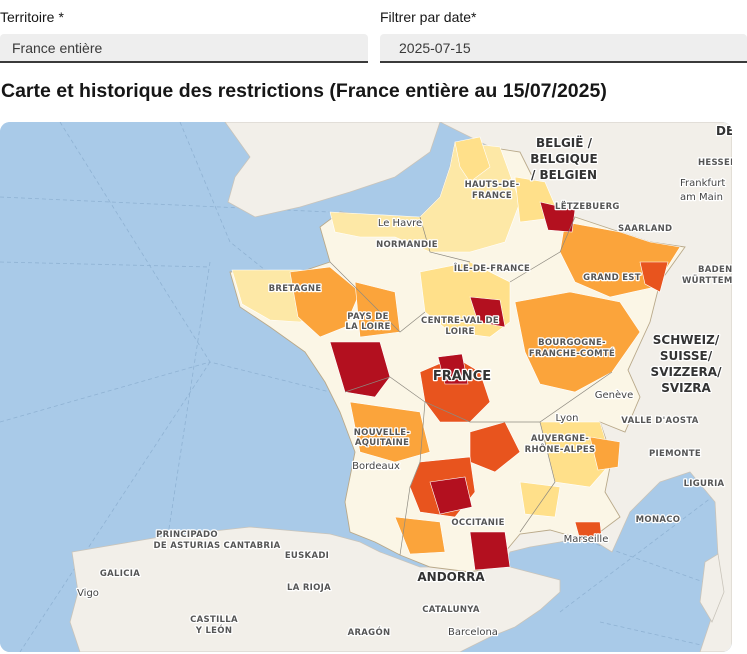 The height and width of the screenshot is (654, 747). I want to click on label-pays-de-la-loire-2: LA LOIRE, so click(367, 327).